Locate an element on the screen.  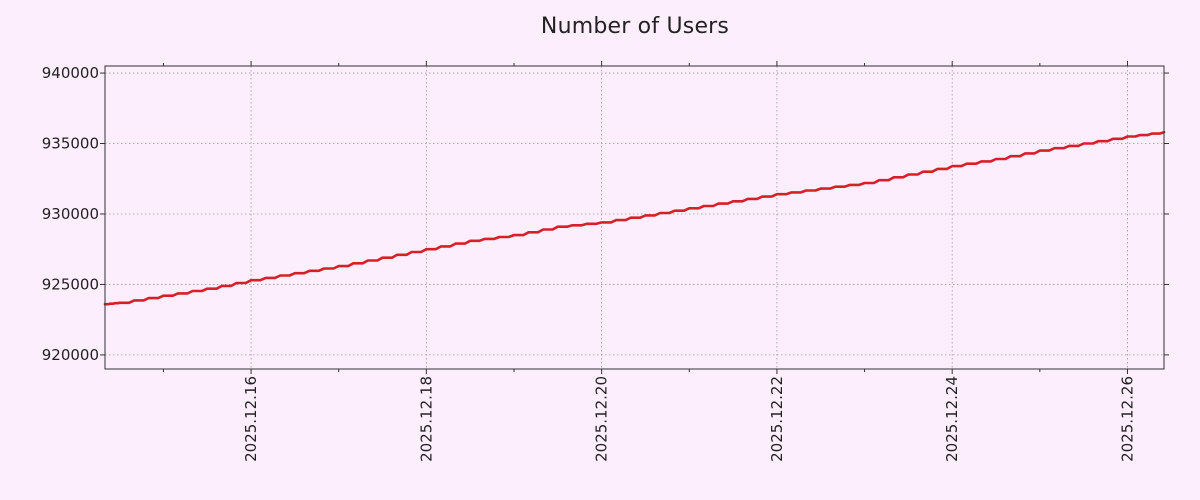
x-tick-label: 2025.12.16 is located at coordinates (251, 419).